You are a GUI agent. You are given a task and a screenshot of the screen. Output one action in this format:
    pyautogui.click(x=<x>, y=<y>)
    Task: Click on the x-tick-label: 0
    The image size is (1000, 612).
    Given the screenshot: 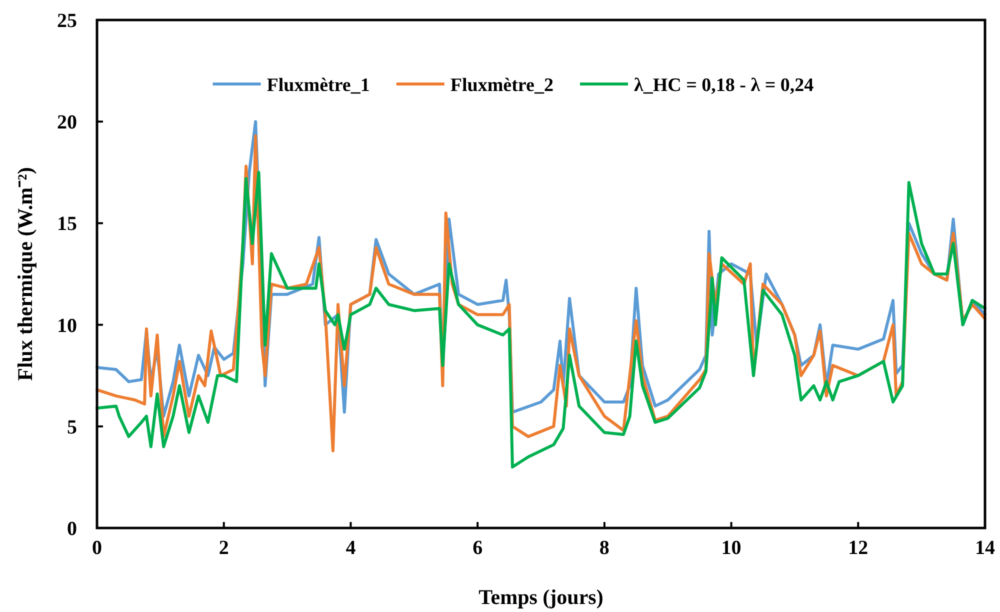 What is the action you would take?
    pyautogui.click(x=97, y=548)
    